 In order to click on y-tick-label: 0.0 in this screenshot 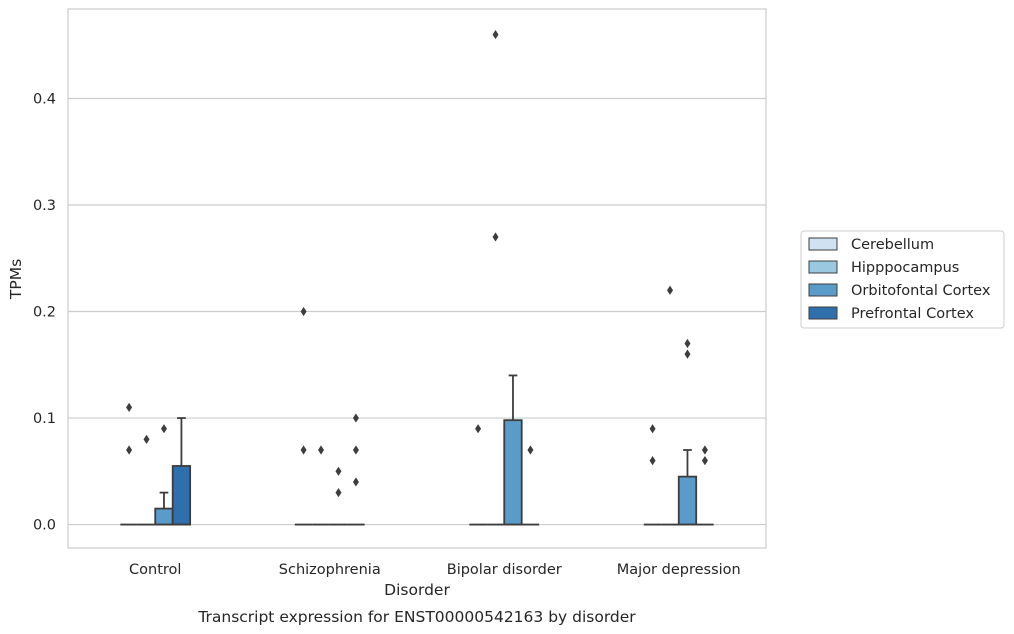, I will do `click(44, 526)`.